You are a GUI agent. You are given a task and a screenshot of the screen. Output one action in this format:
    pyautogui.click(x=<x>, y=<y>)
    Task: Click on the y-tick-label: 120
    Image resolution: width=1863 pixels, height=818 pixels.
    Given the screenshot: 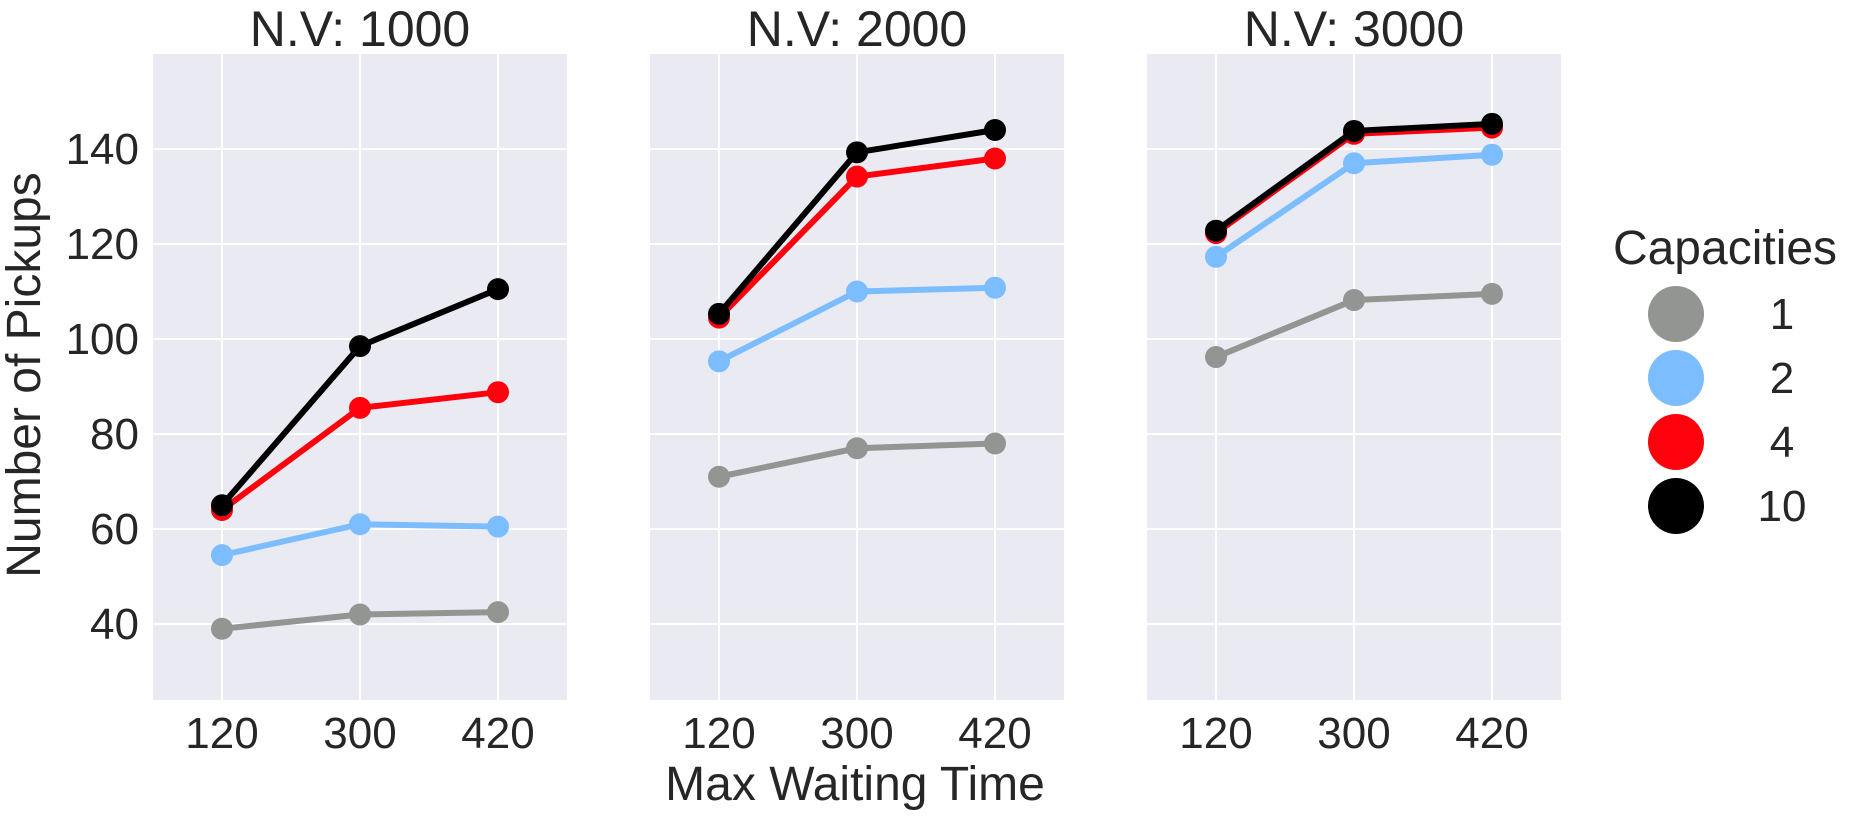 What is the action you would take?
    pyautogui.click(x=102, y=244)
    